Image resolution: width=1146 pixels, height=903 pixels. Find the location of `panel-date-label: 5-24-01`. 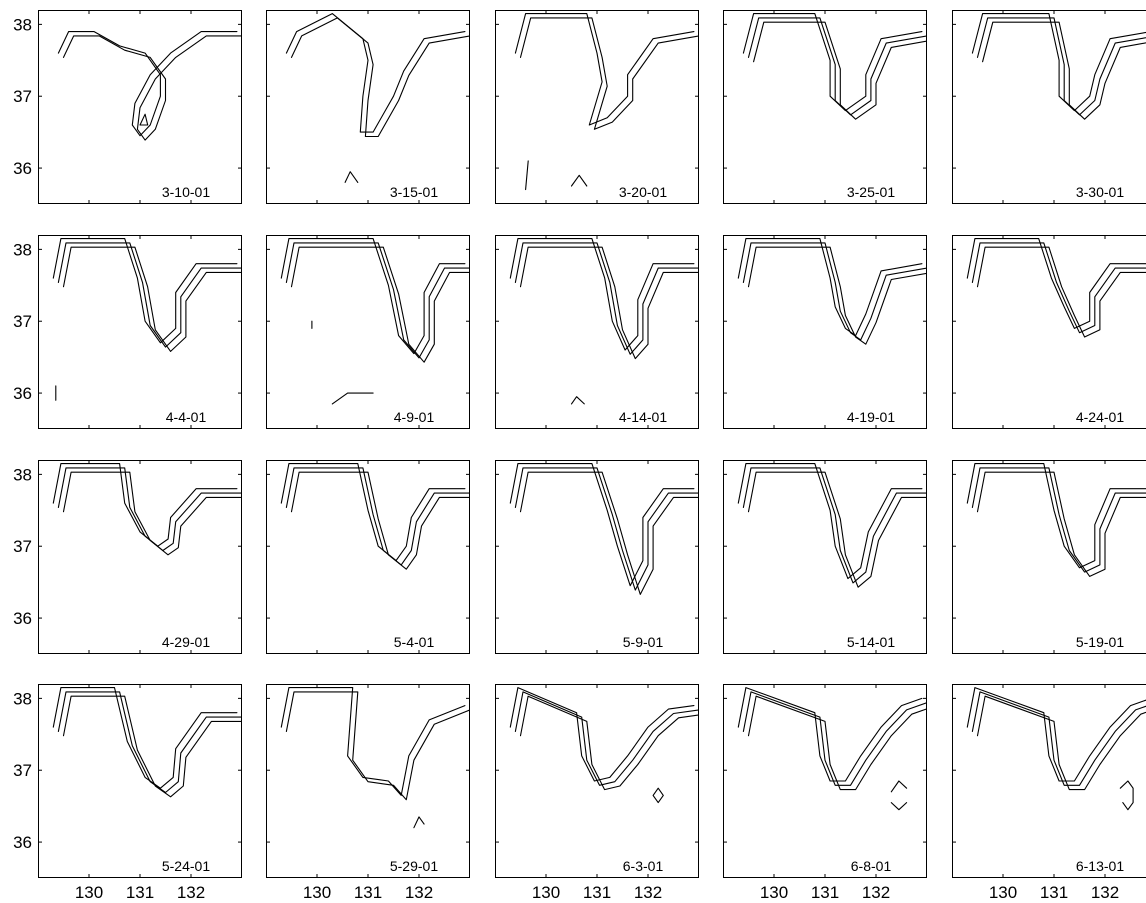

panel-date-label: 5-24-01 is located at coordinates (186, 866).